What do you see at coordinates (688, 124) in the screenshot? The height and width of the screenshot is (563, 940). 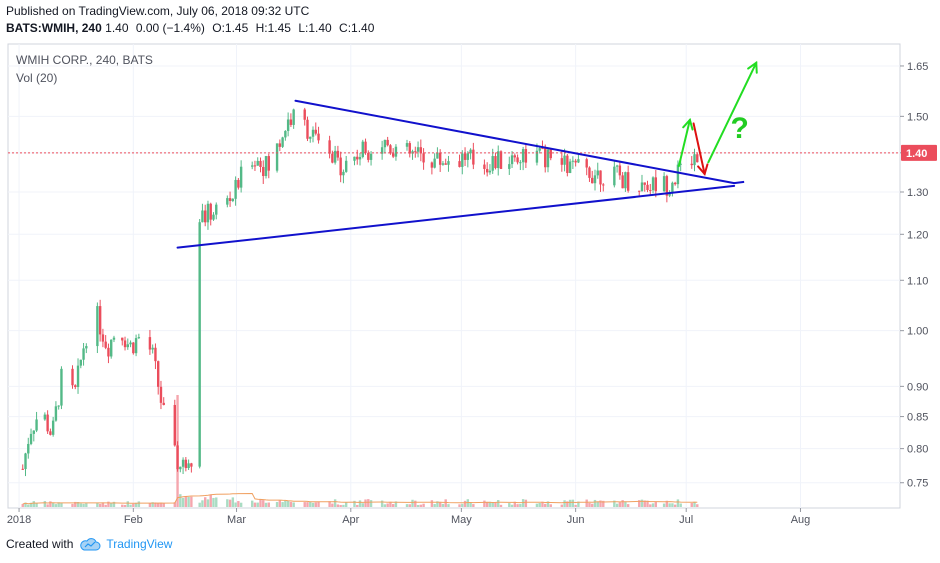 I see `arrow-up-small-head` at bounding box center [688, 124].